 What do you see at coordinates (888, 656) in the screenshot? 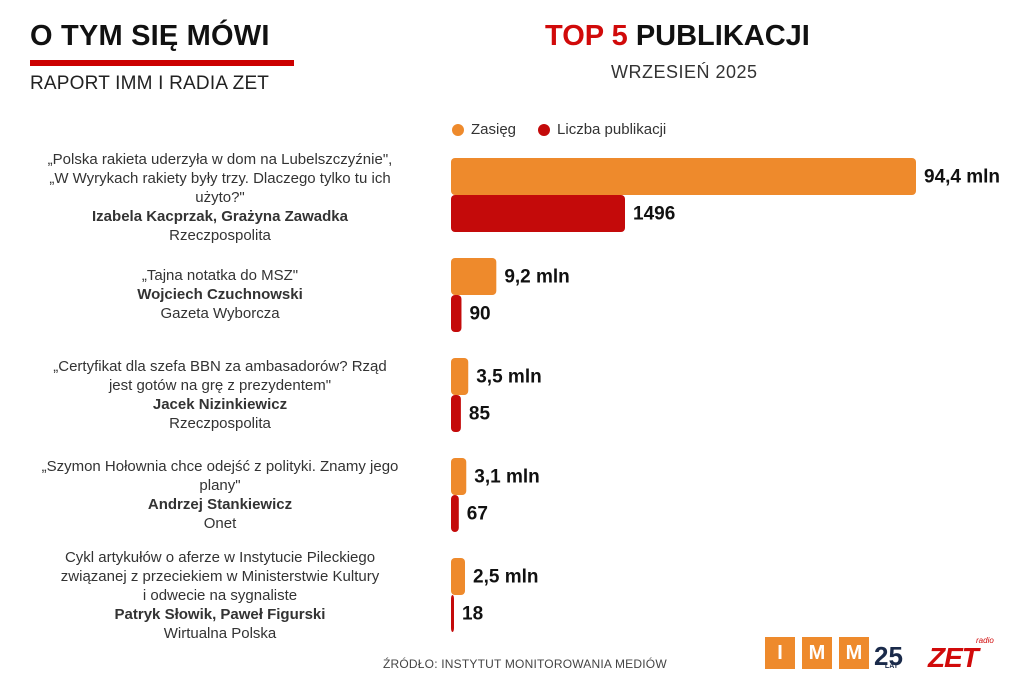
I see `imm-logo-years: 25` at bounding box center [888, 656].